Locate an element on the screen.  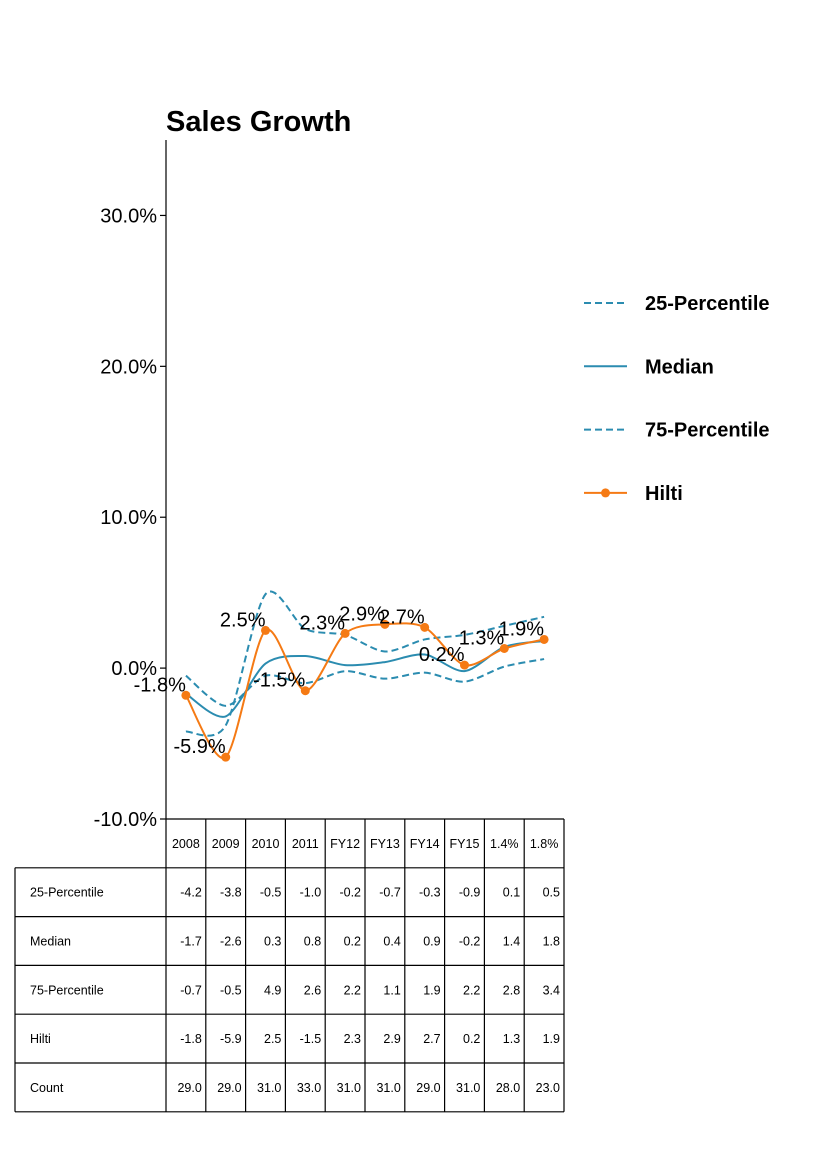
table-cell: -0.3 is located at coordinates (430, 893).